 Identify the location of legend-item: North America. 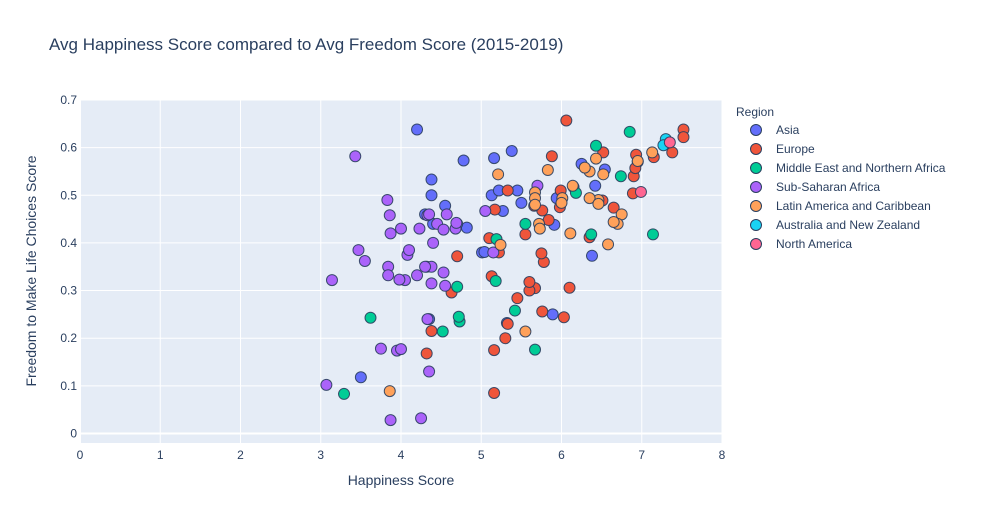
(801, 244).